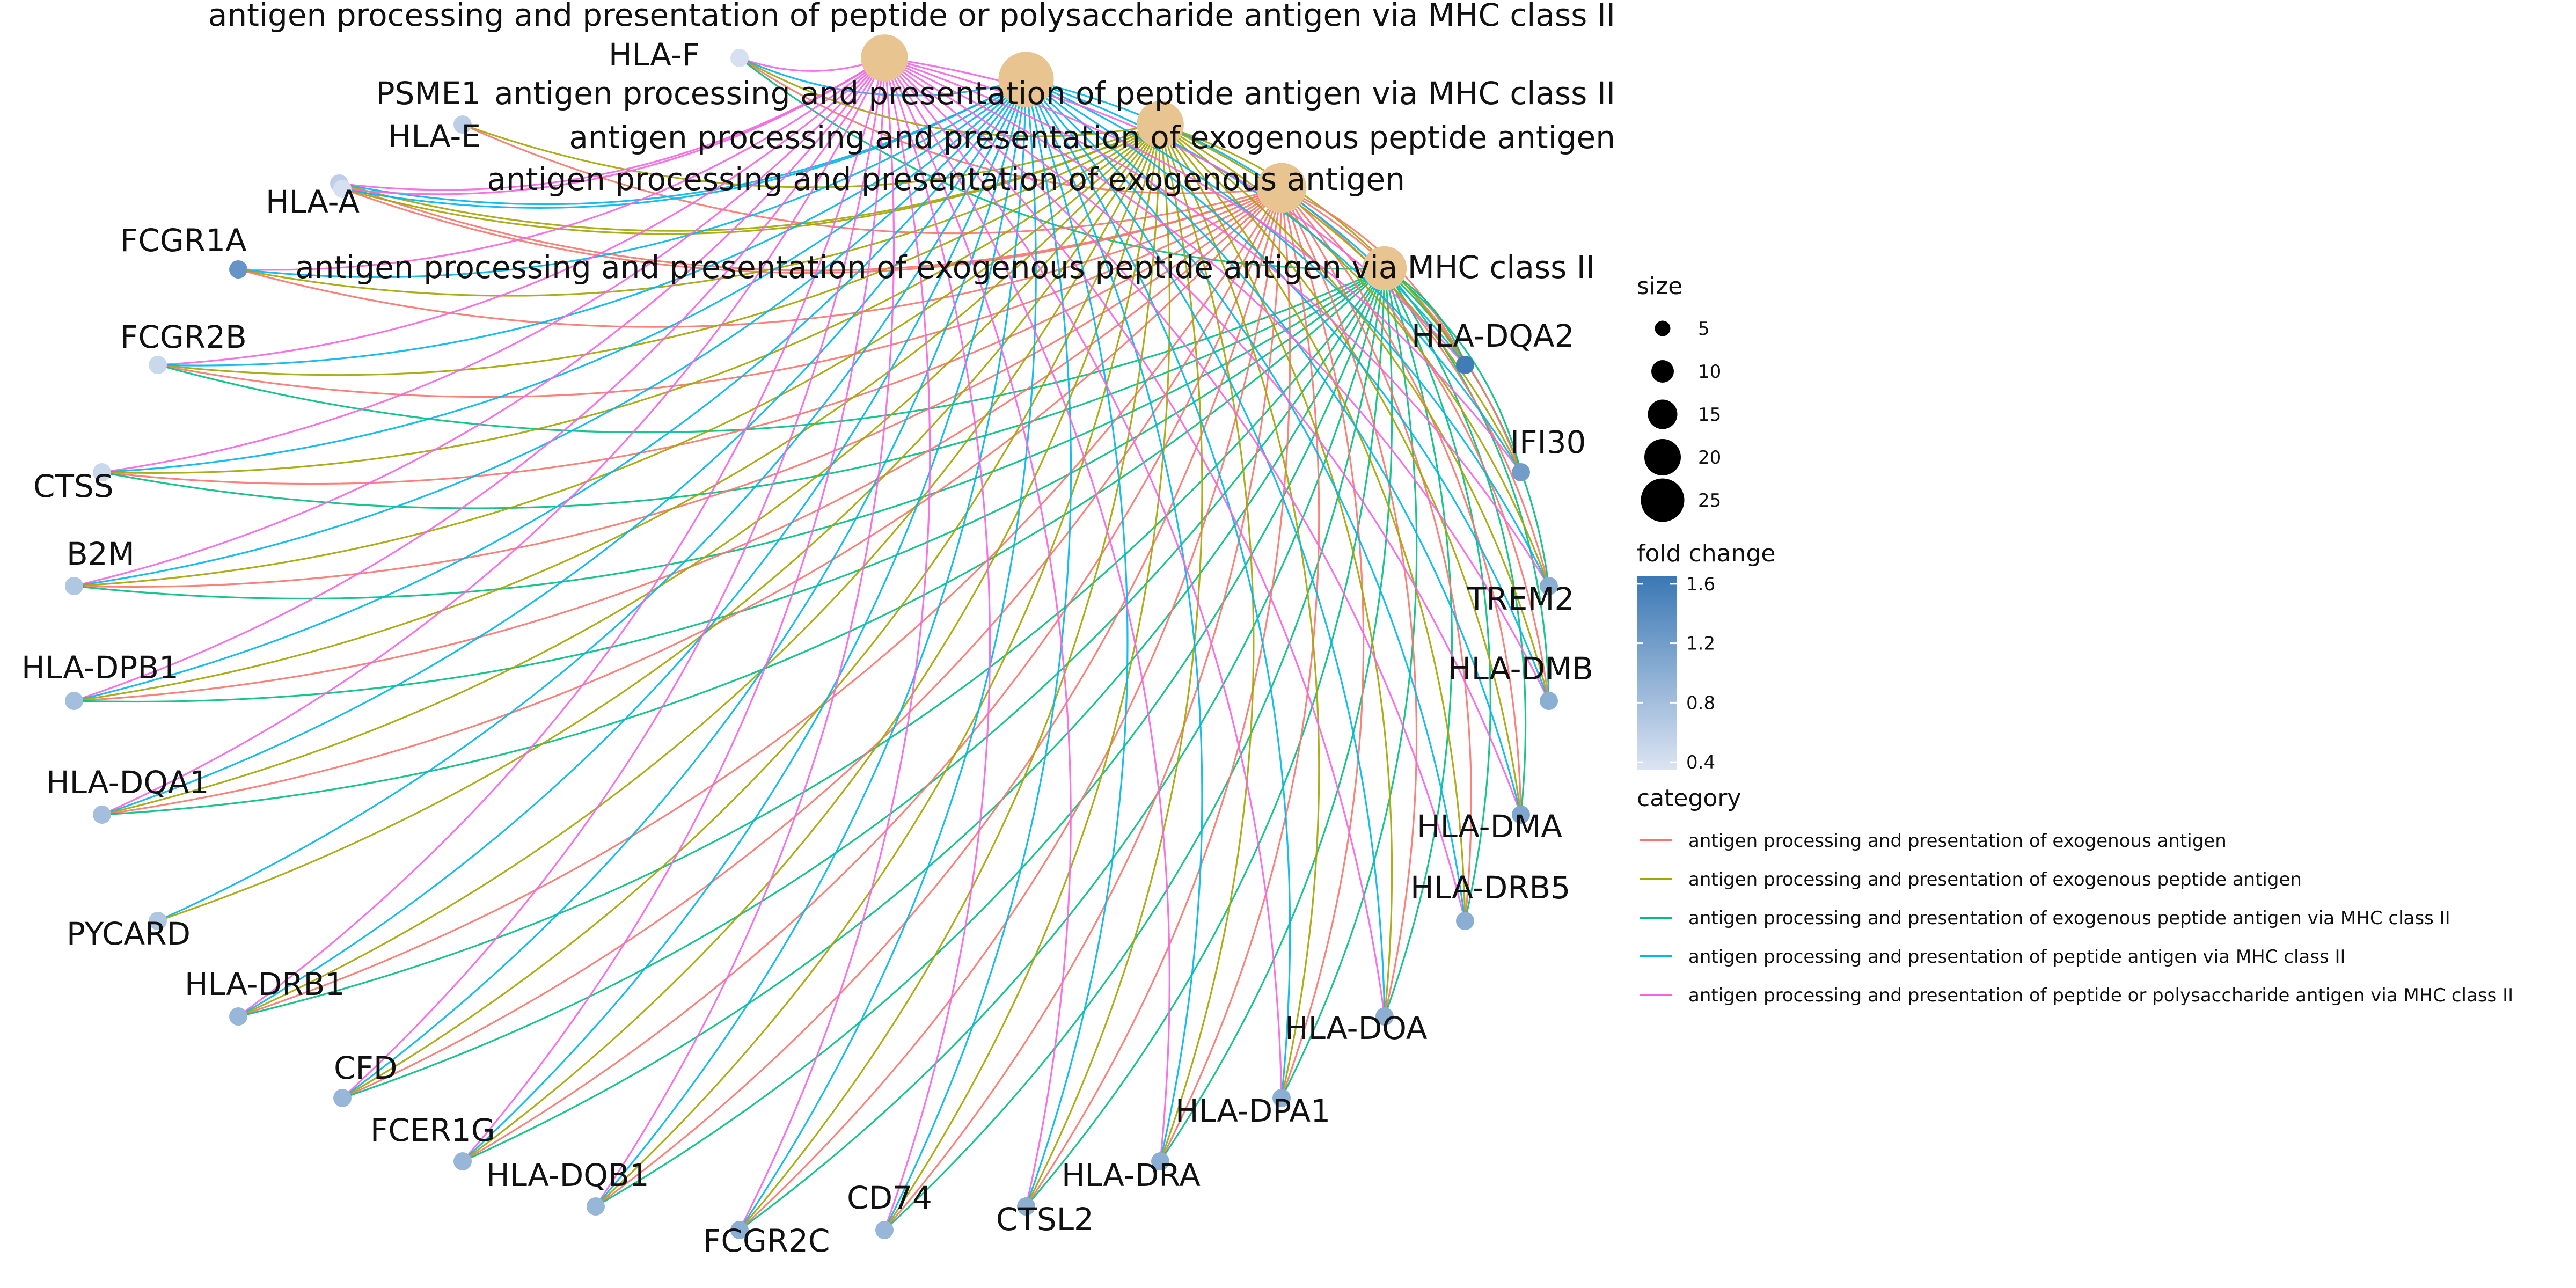  Describe the element at coordinates (1131, 1175) in the screenshot. I see `gene-label-hla-dra: HLA-DRA` at that location.